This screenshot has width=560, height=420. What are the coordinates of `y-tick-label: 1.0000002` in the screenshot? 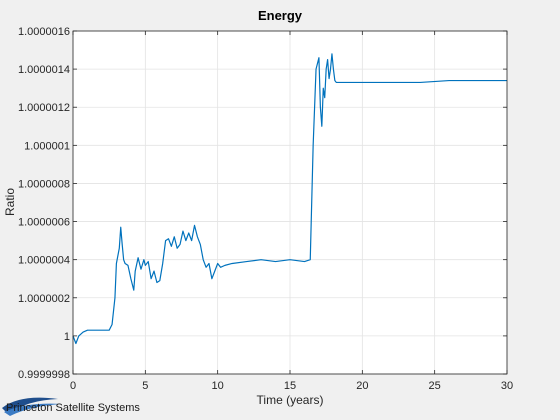 It's located at (44, 299).